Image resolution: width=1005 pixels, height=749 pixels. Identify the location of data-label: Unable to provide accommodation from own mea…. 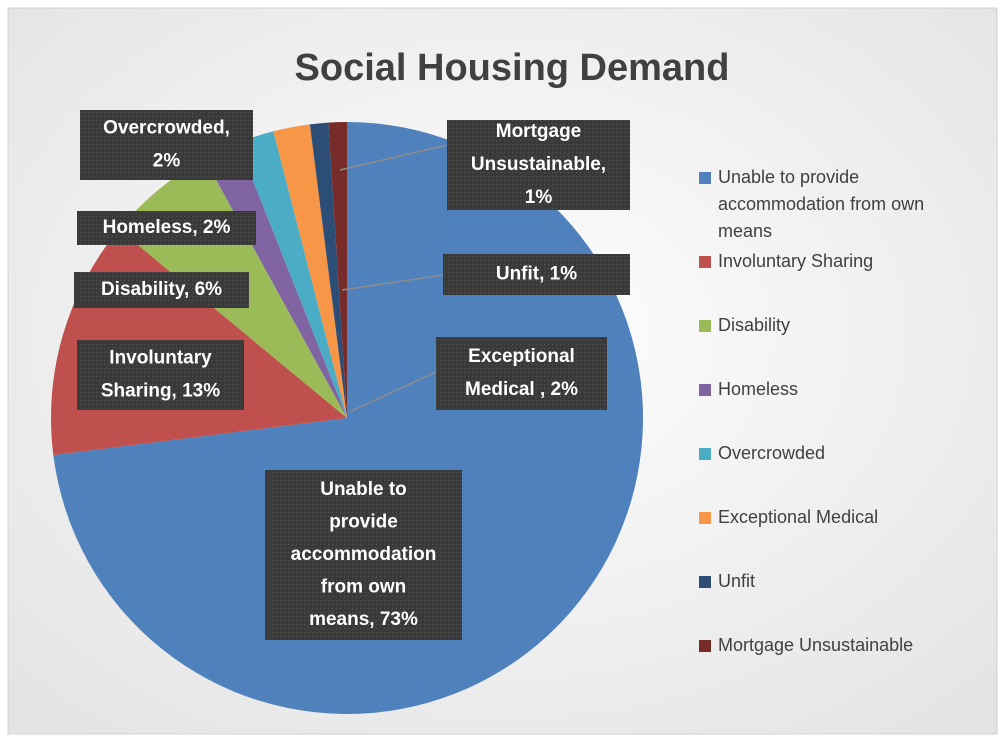
(364, 554).